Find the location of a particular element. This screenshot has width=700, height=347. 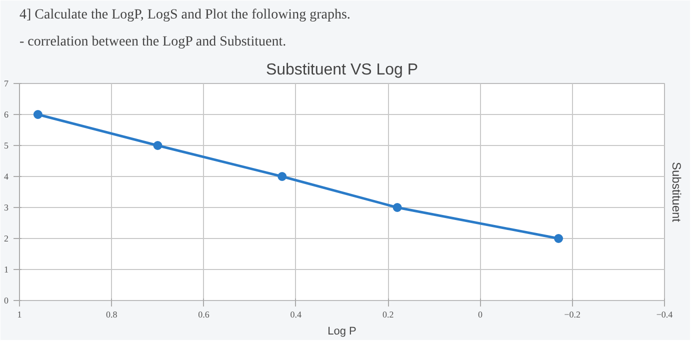

x-tick-label: 1 is located at coordinates (19, 315).